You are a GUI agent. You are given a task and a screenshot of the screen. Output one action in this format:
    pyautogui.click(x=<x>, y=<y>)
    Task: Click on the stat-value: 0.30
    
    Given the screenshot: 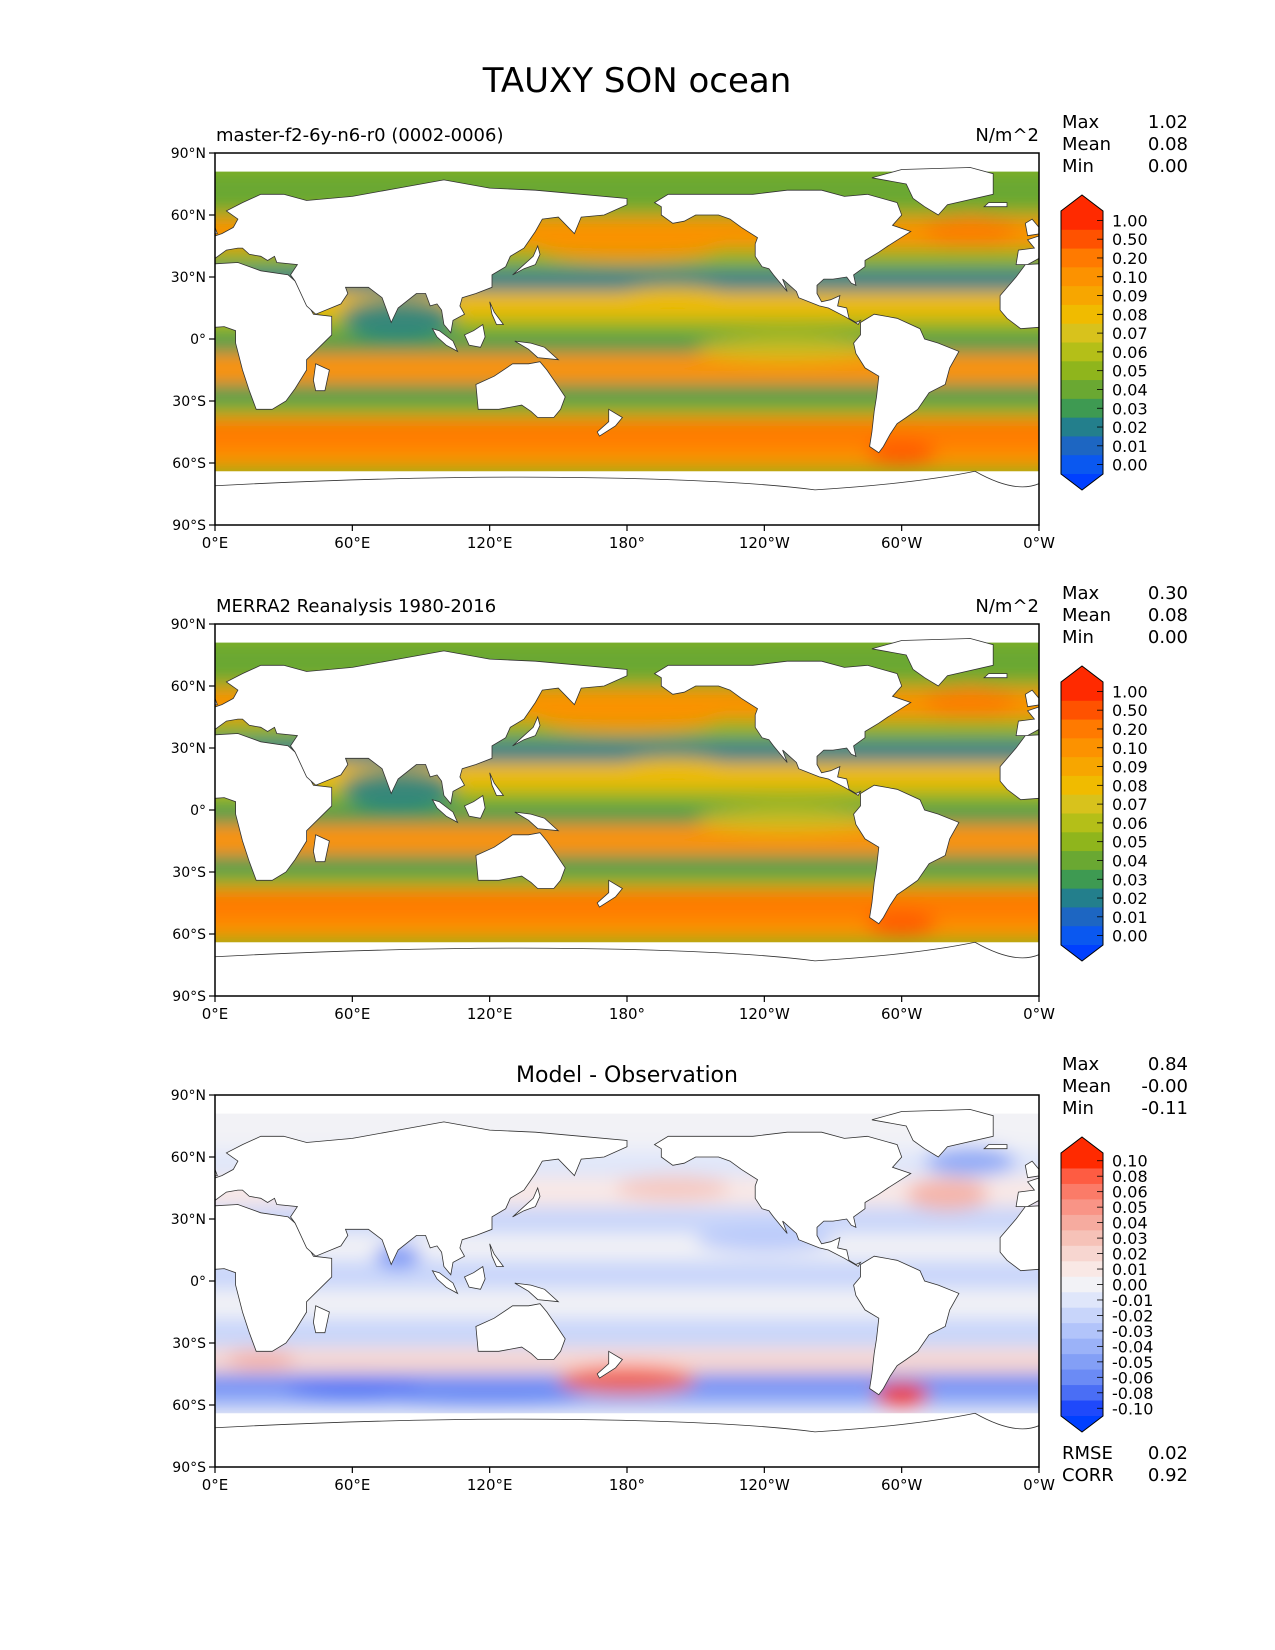 What is the action you would take?
    pyautogui.click(x=1168, y=593)
    